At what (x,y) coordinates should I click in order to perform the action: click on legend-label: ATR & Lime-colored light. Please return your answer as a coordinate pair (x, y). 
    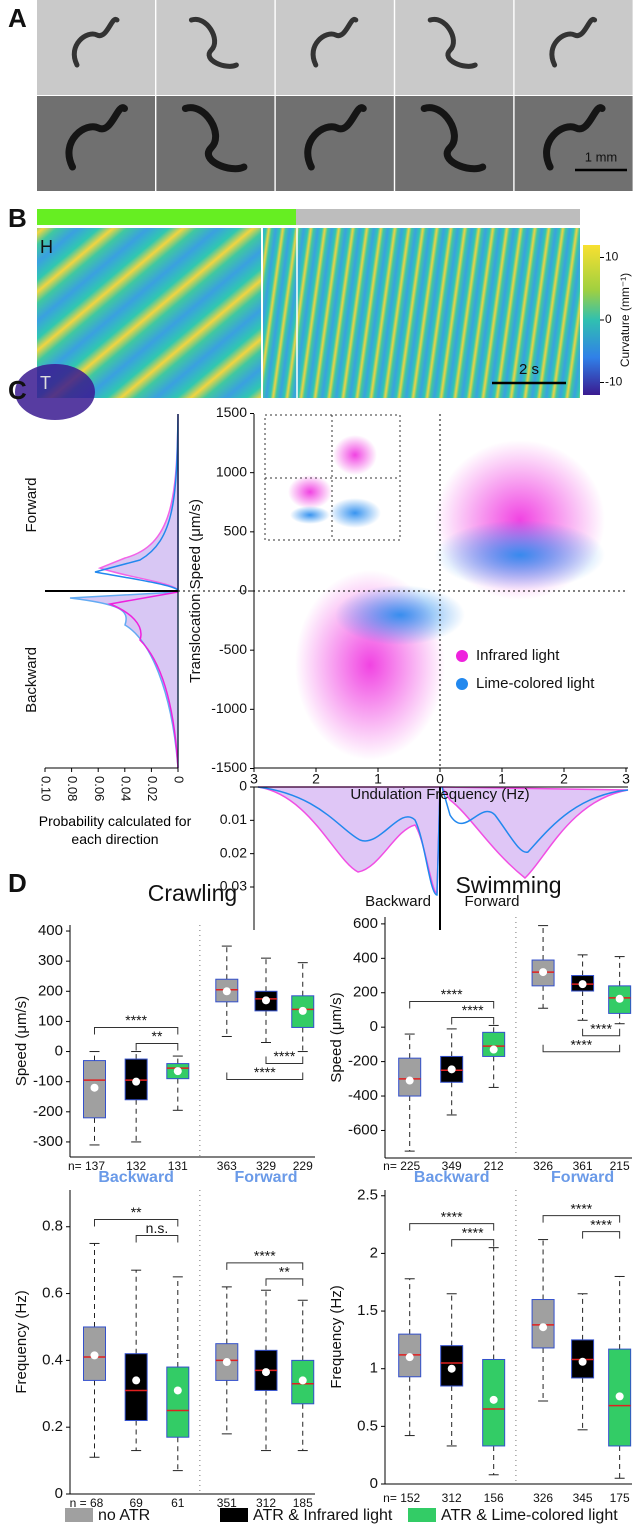
    Looking at the image, I should click on (529, 1515).